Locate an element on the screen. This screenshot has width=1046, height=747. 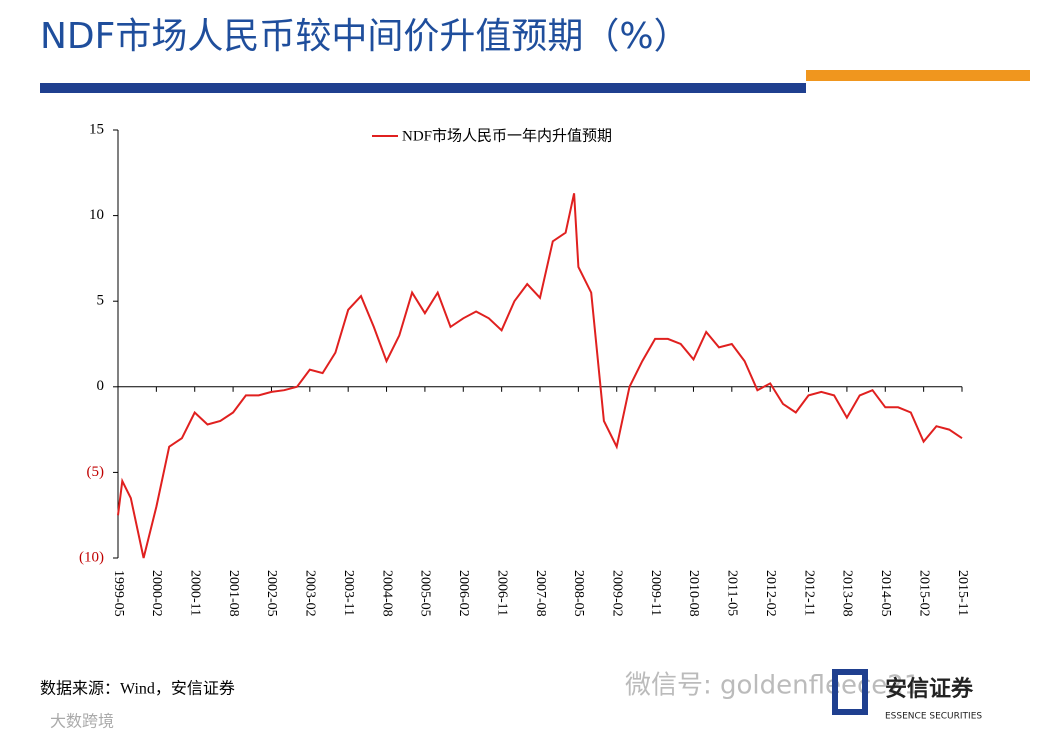
accent-bar is located at coordinates (918, 75).